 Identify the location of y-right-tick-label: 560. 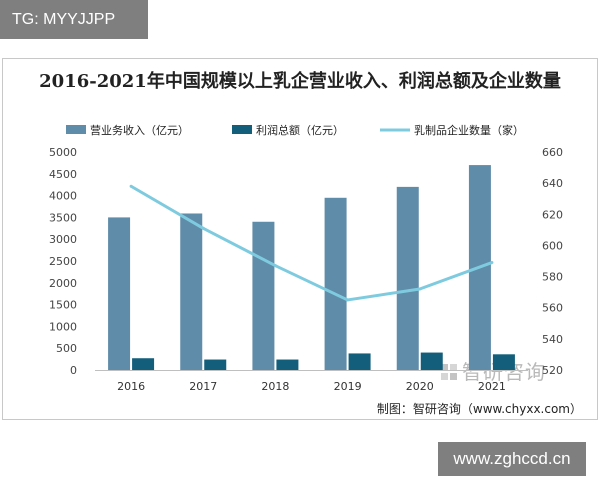
(552, 308).